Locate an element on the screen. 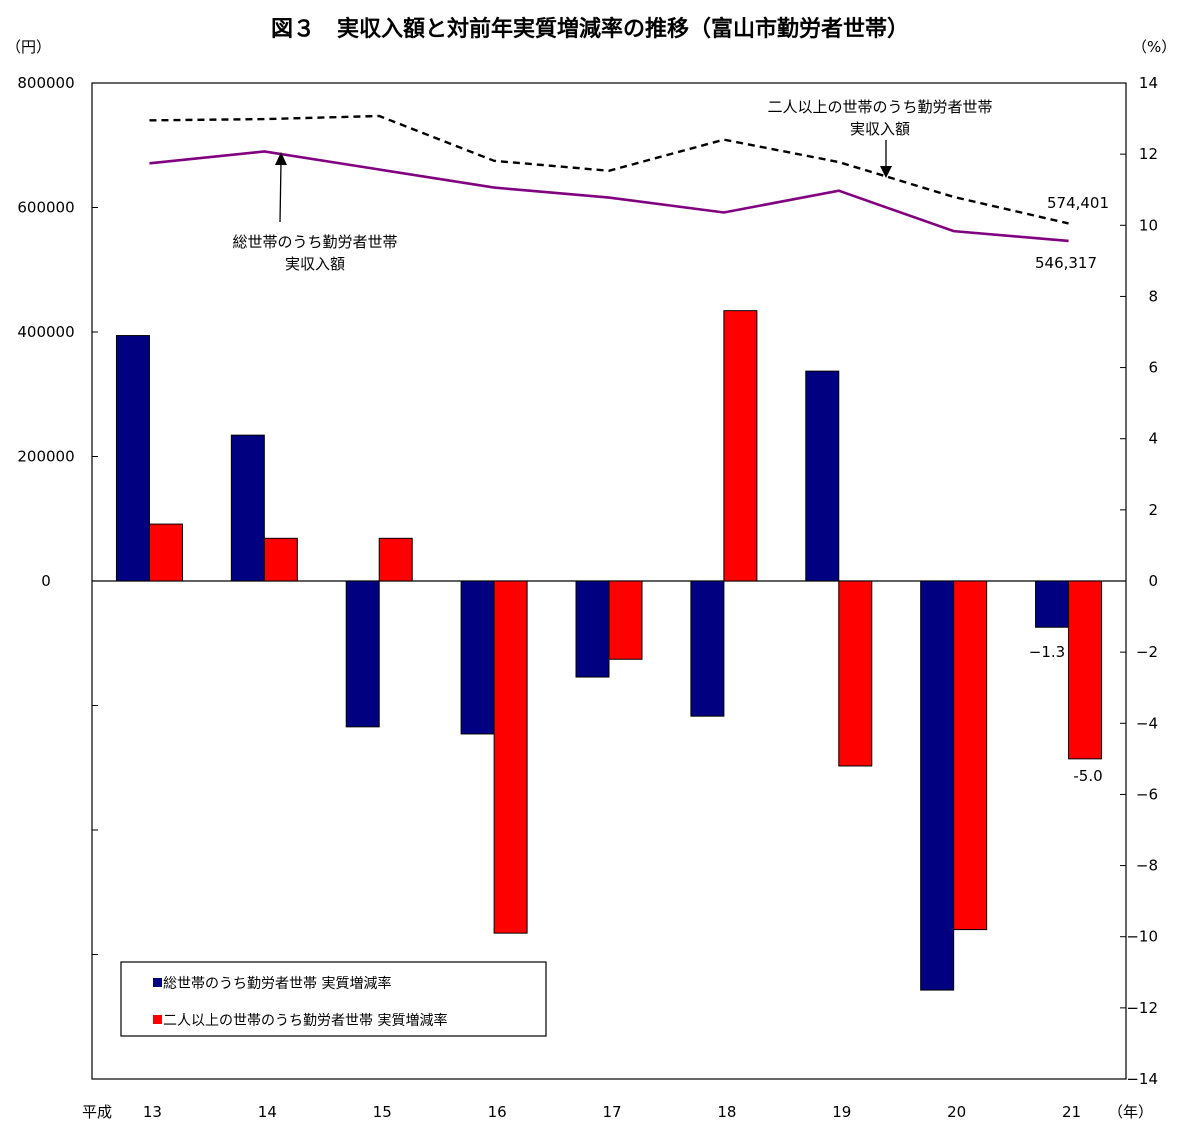 This screenshot has height=1122, width=1181. y-right-tick-label: 6 is located at coordinates (1153, 368).